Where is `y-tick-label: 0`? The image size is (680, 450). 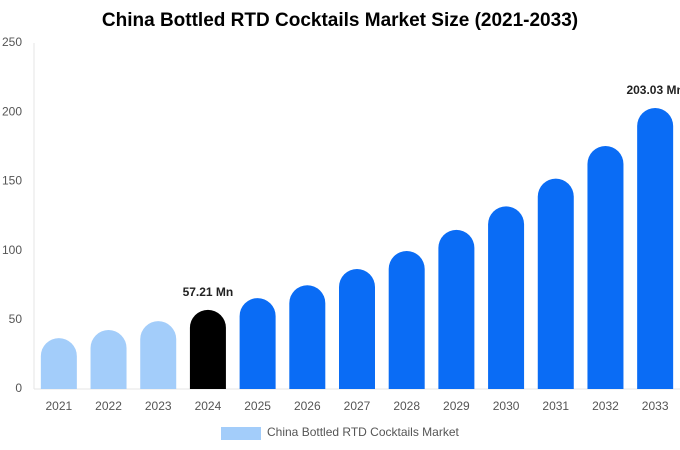
y-tick-label: 0 is located at coordinates (18, 388).